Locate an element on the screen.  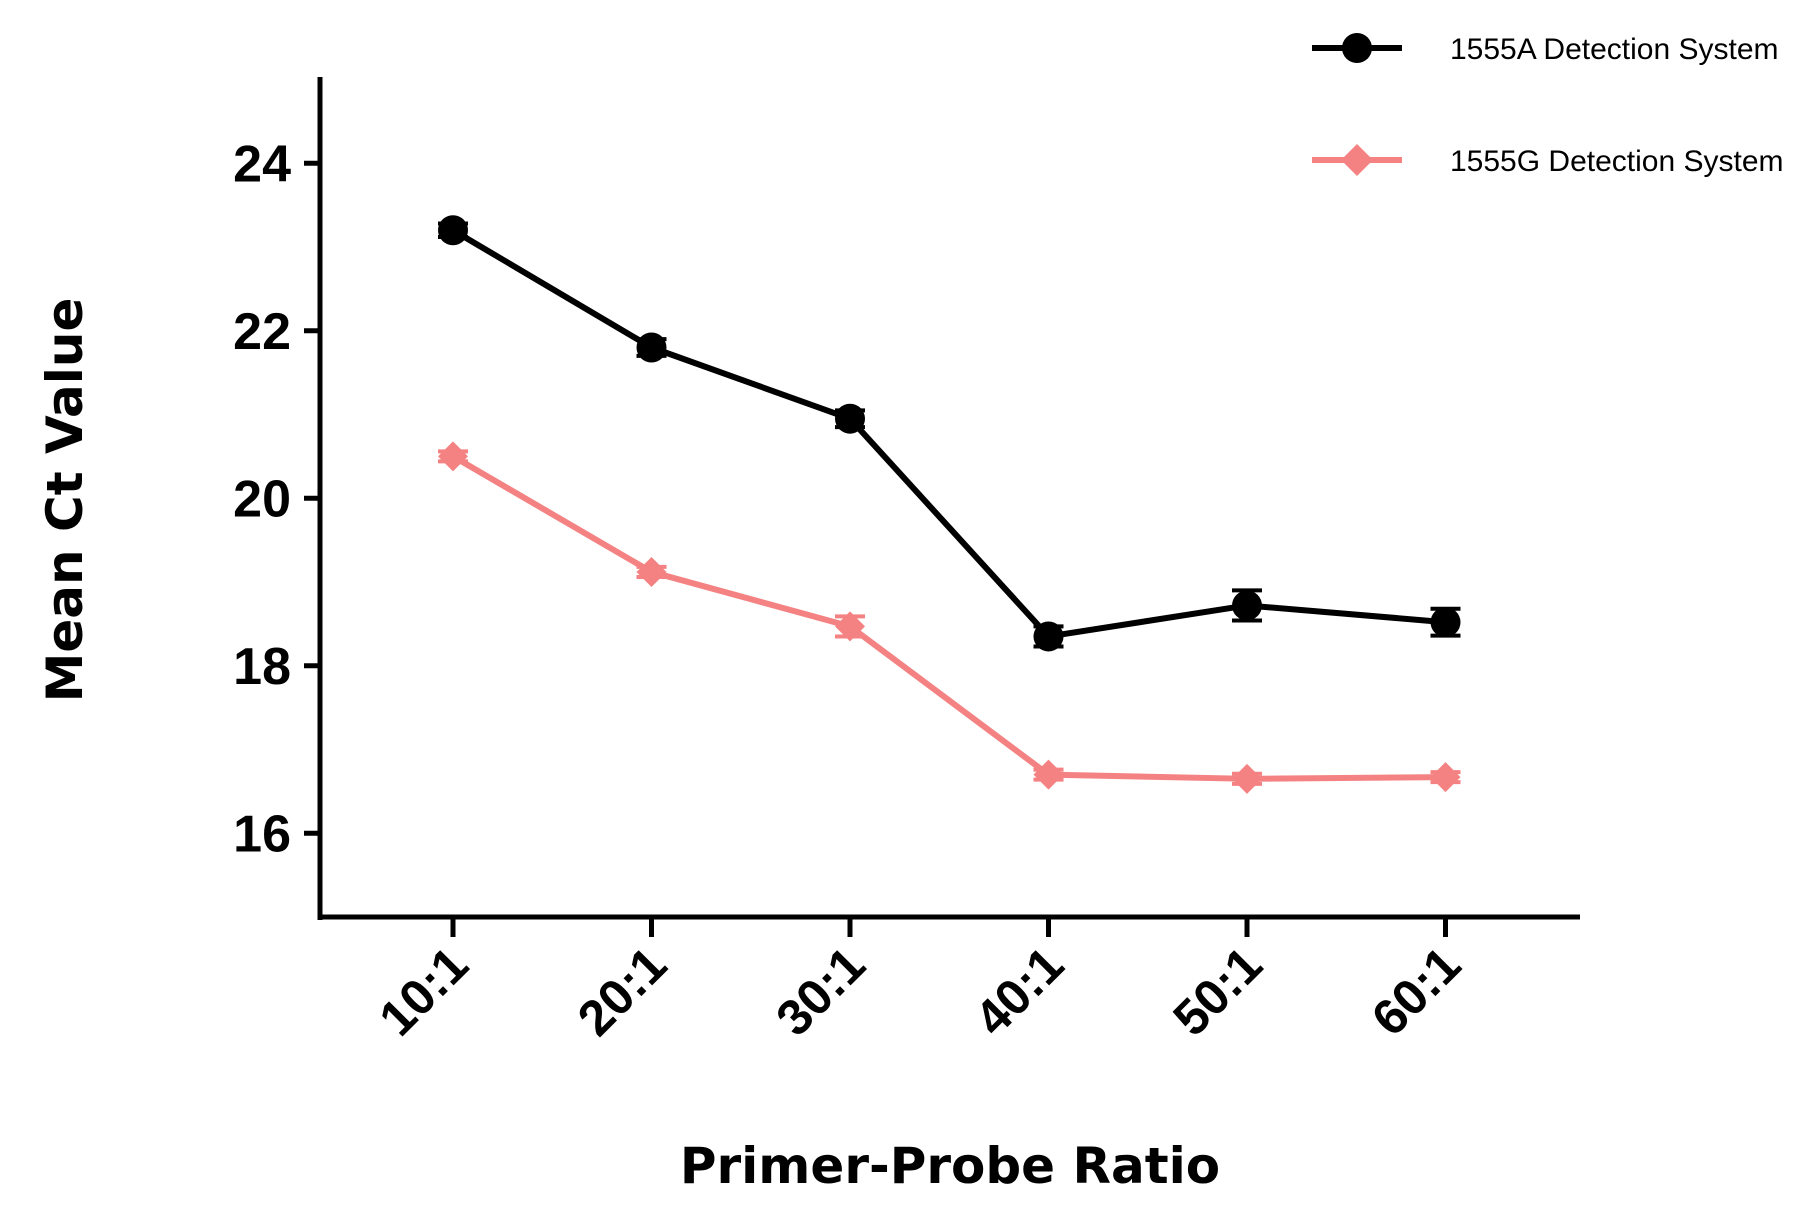
x-ticks: 10:1 20:1 30:1 40:1 50:1 60:1 is located at coordinates (919, 982).